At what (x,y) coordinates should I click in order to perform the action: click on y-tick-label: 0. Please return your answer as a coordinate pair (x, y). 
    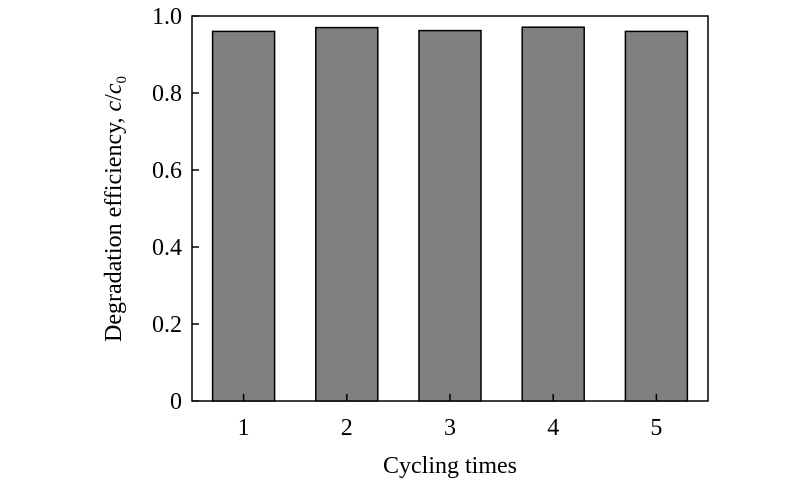
    Looking at the image, I should click on (176, 402).